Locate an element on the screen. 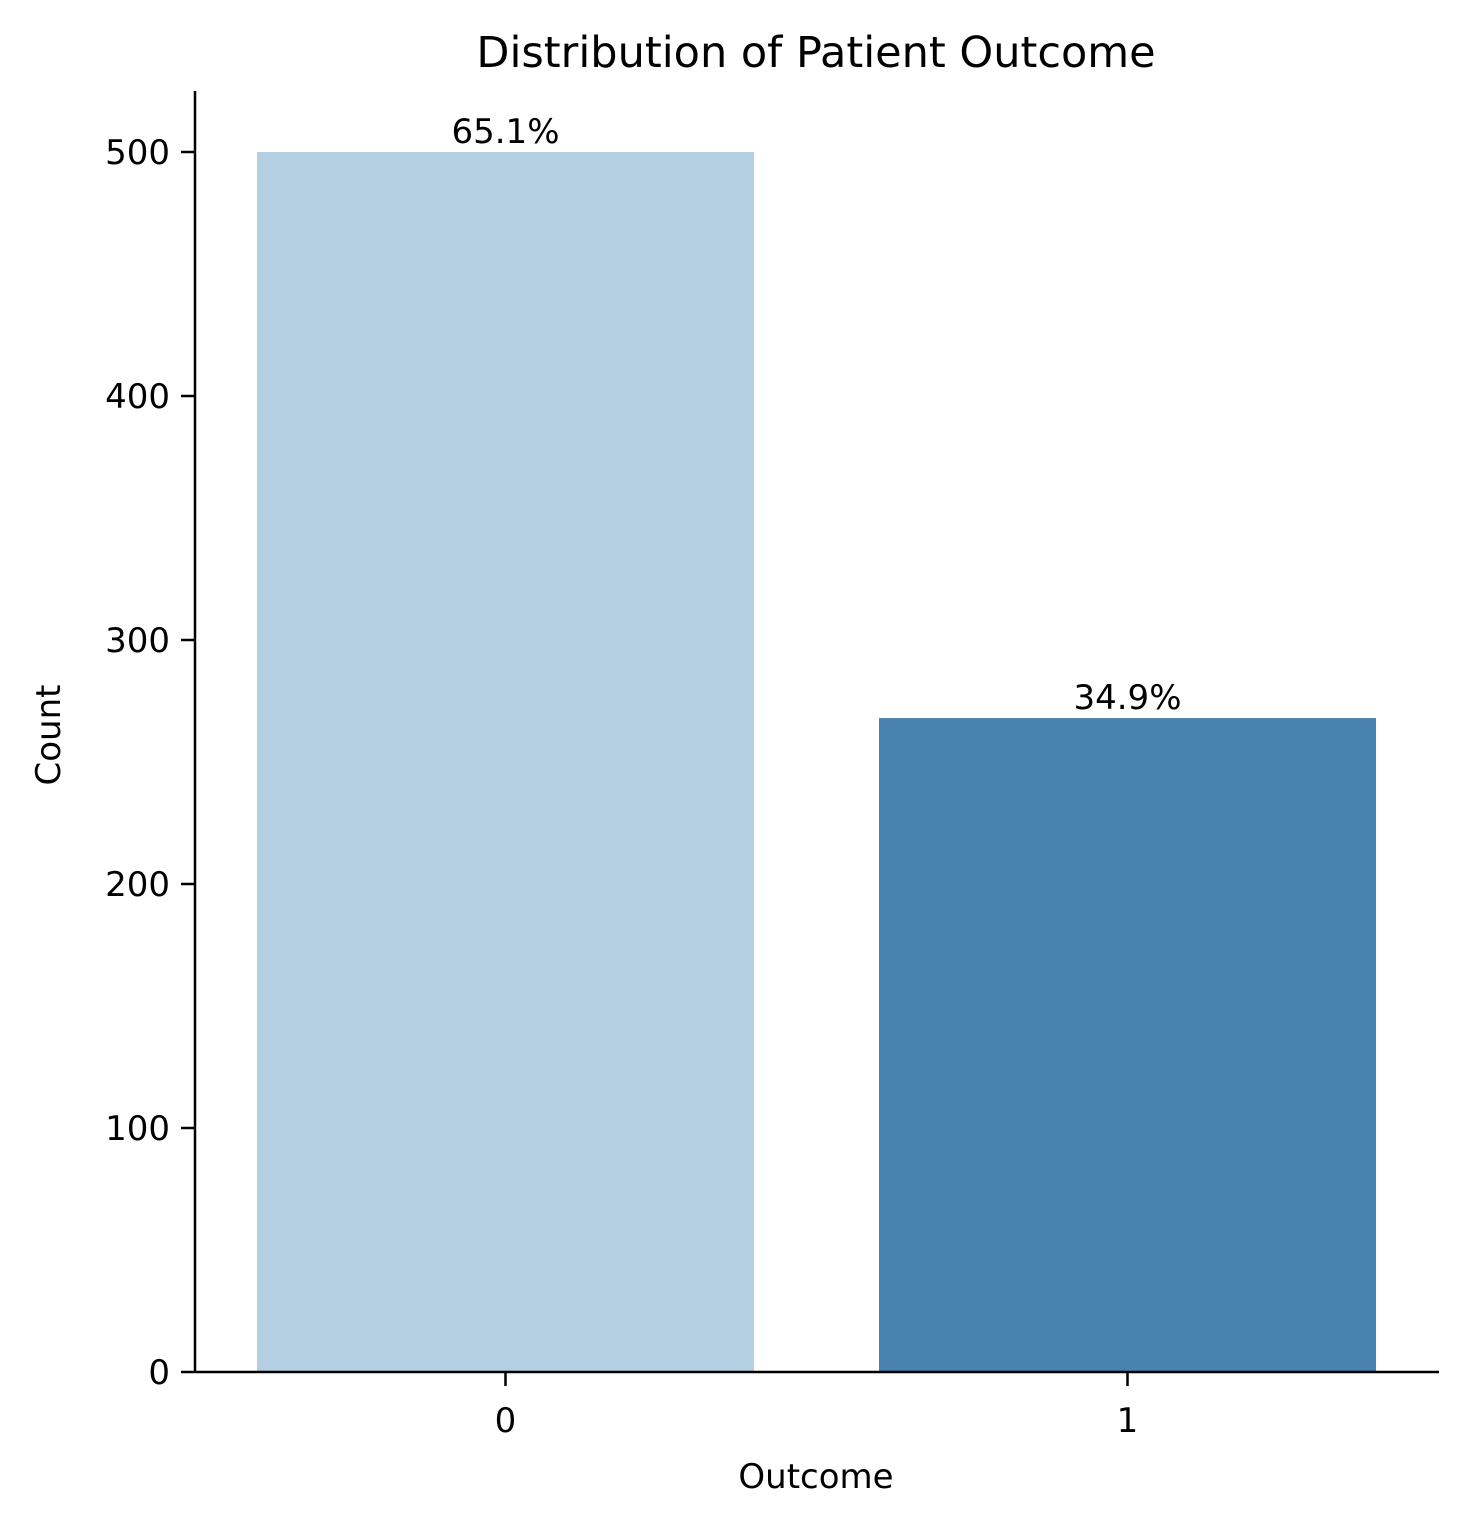  y-ticks-group: 0 100 200 300 400 500 is located at coordinates (150, 763).